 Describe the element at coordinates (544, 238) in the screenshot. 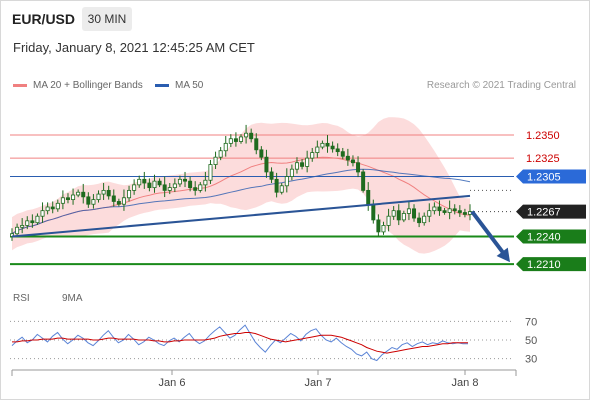

I see `level-tag-text-1.2240: 1.2240` at that location.